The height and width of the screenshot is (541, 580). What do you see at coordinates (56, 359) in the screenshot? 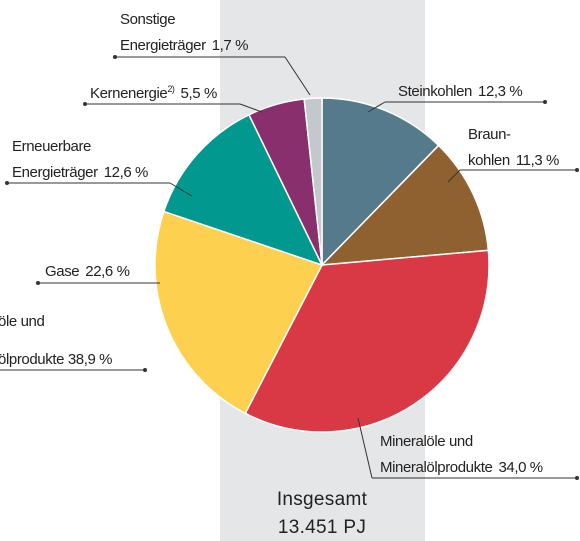
I see `cropped-label: ölprodukte 38,9 %` at bounding box center [56, 359].